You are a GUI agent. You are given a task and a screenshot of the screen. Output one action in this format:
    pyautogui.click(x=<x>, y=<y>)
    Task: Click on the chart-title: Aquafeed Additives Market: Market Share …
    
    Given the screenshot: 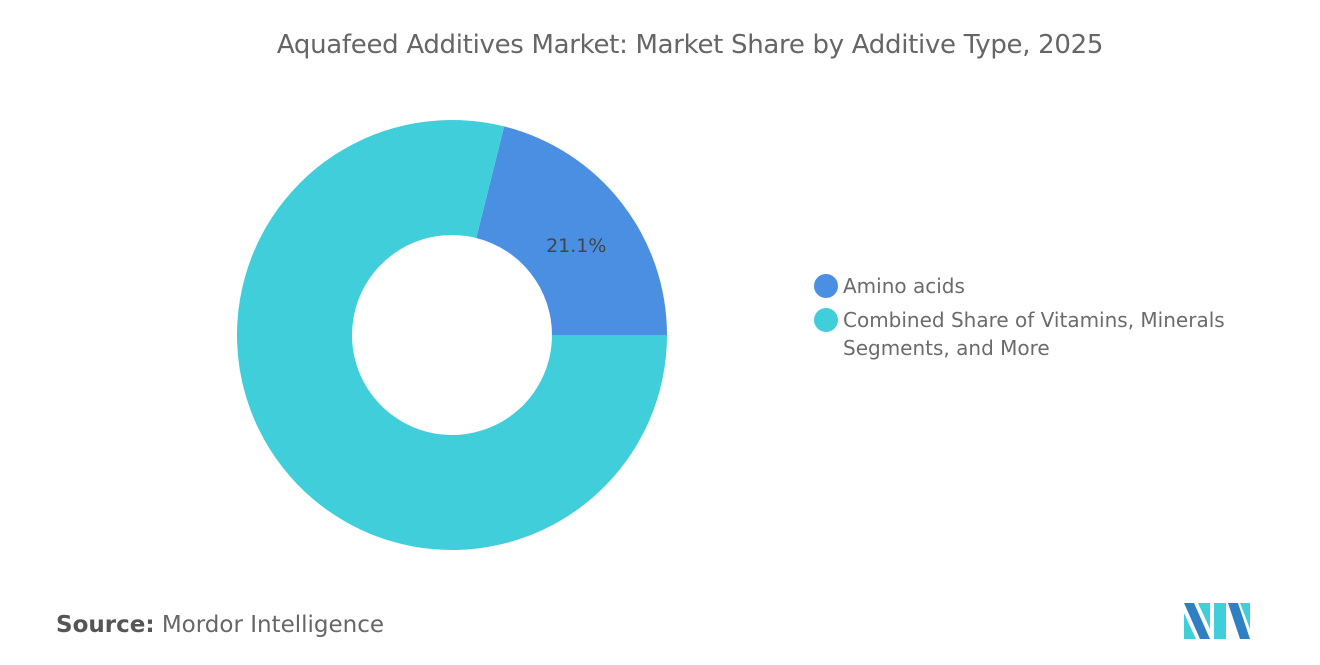 What is the action you would take?
    pyautogui.click(x=690, y=45)
    